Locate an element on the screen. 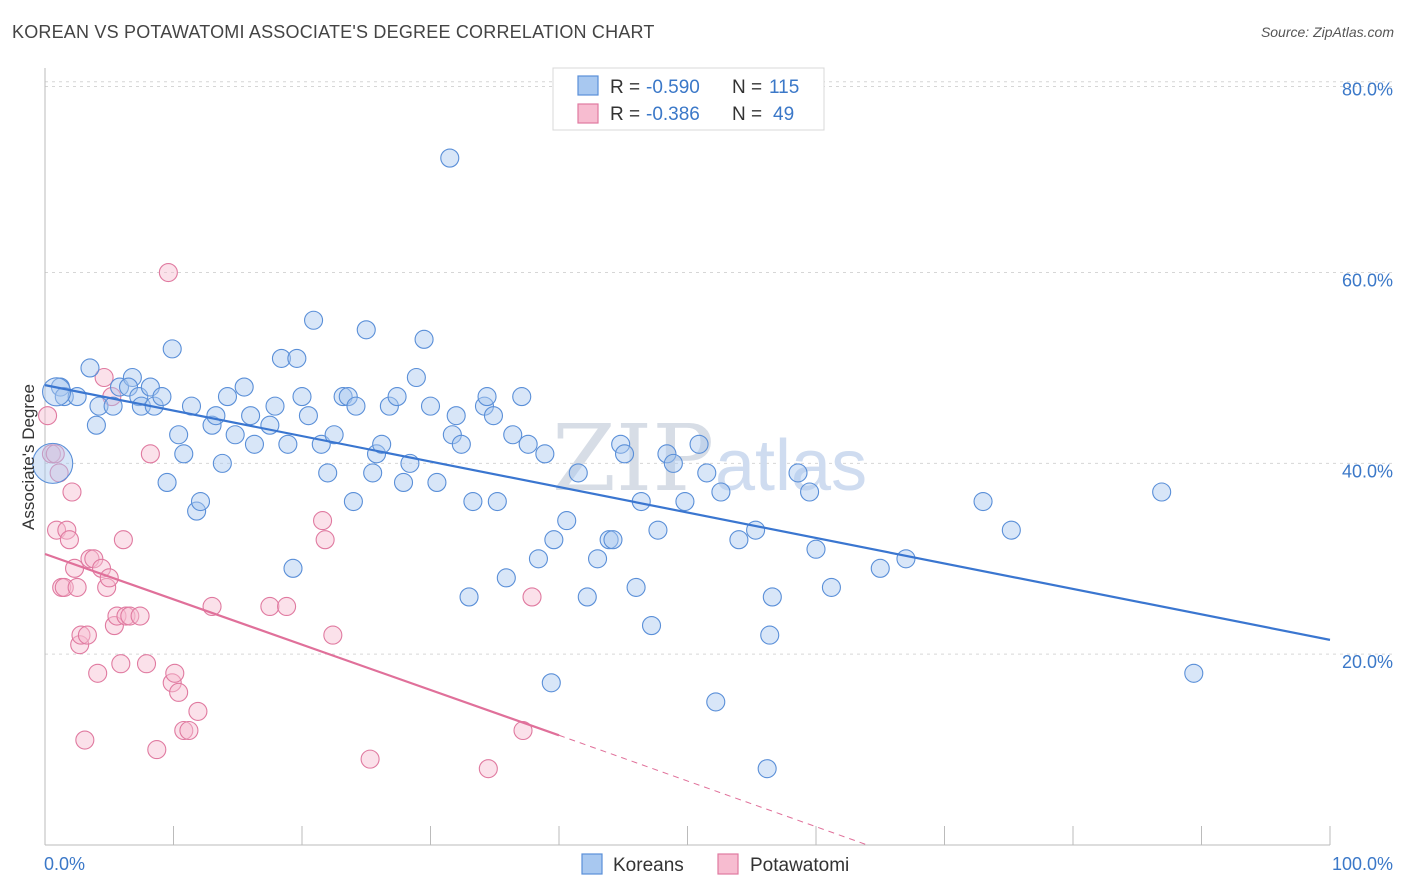 This screenshot has width=1406, height=892. watermark-atlas: atlas is located at coordinates (791, 466).